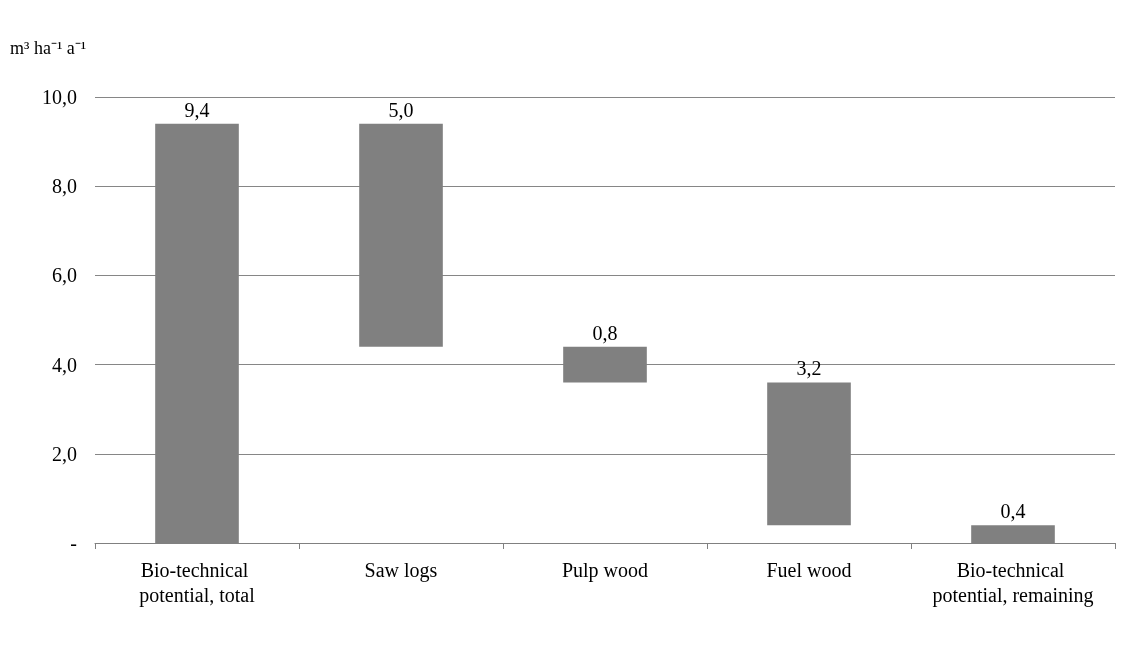 The width and height of the screenshot is (1131, 648). I want to click on y-tick-label: 10,0, so click(59, 97).